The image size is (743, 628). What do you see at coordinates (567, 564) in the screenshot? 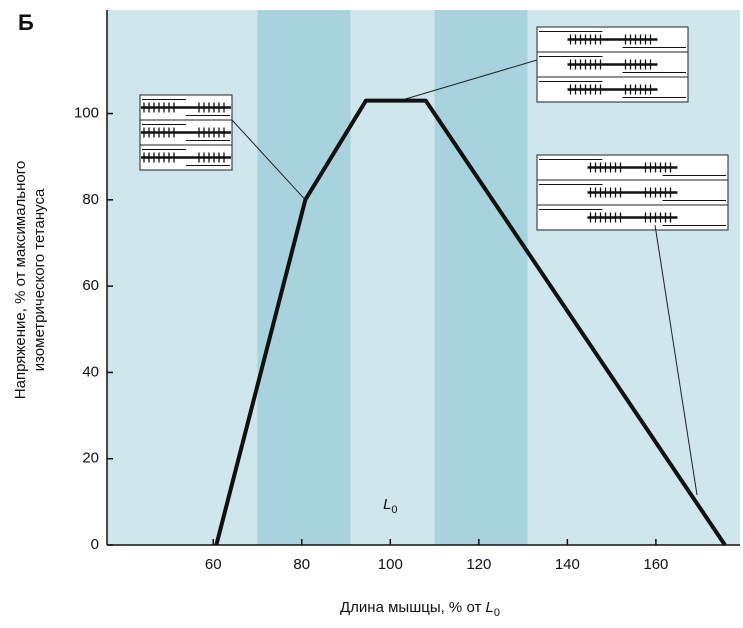
I see `x-tick-label: 140` at bounding box center [567, 564].